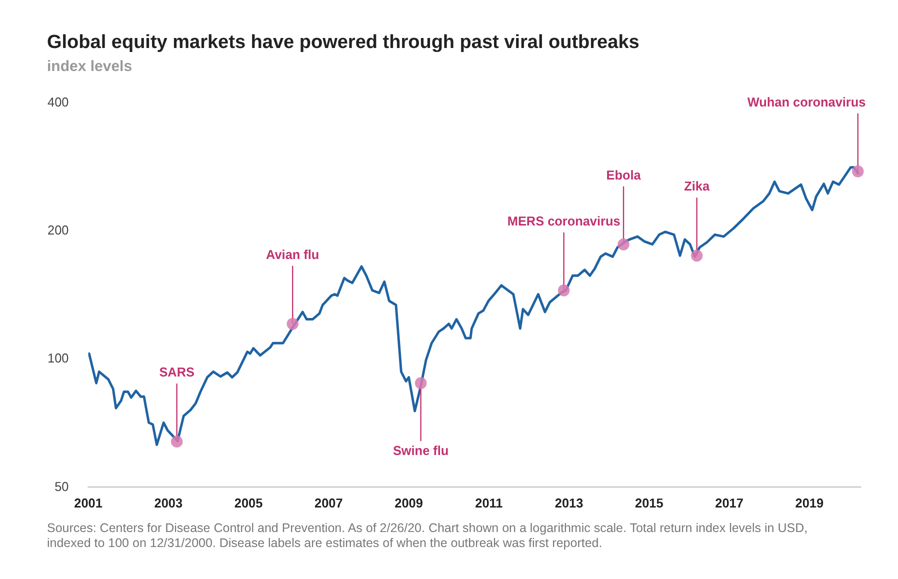 The height and width of the screenshot is (579, 898). I want to click on y-tick-label: 50, so click(61, 486).